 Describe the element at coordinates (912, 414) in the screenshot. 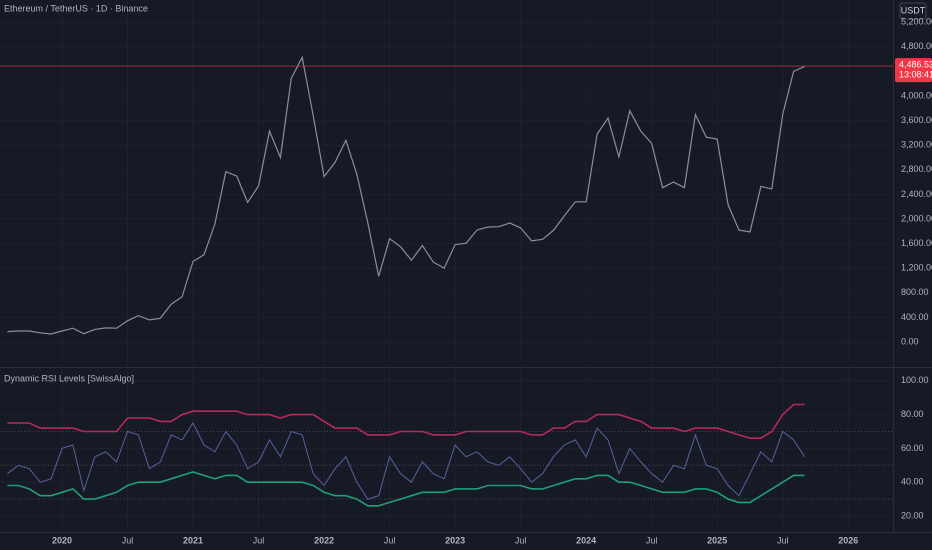

I see `y-tick-label: 80.00` at that location.